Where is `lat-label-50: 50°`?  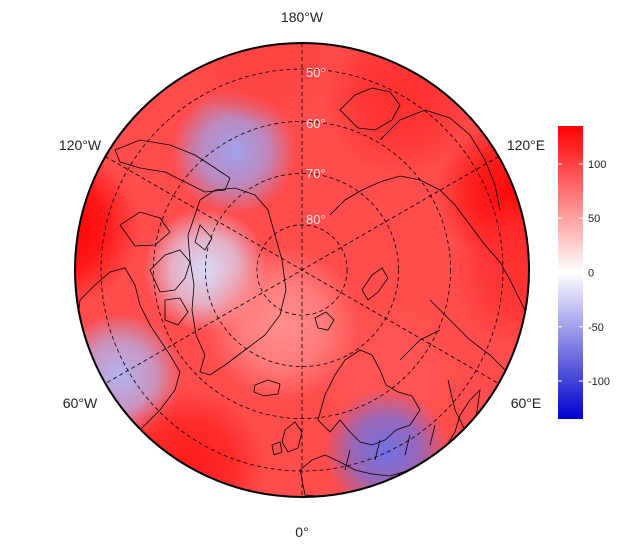 lat-label-50: 50° is located at coordinates (316, 72).